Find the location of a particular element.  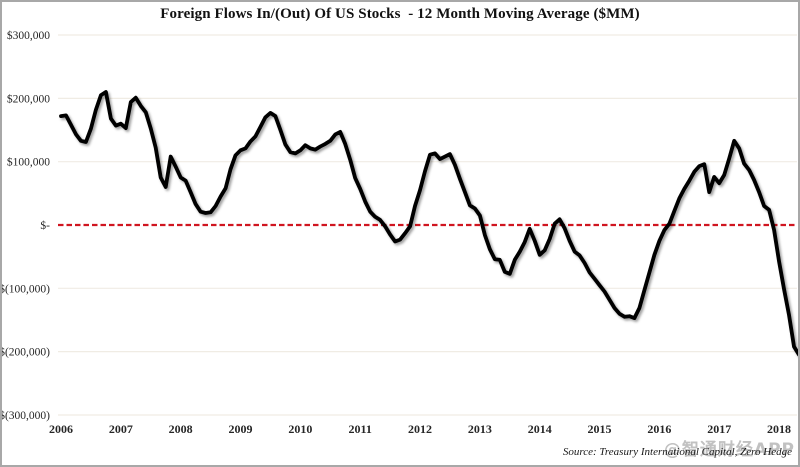

y-axis-tick-label: $(200,000) is located at coordinates (26, 352).